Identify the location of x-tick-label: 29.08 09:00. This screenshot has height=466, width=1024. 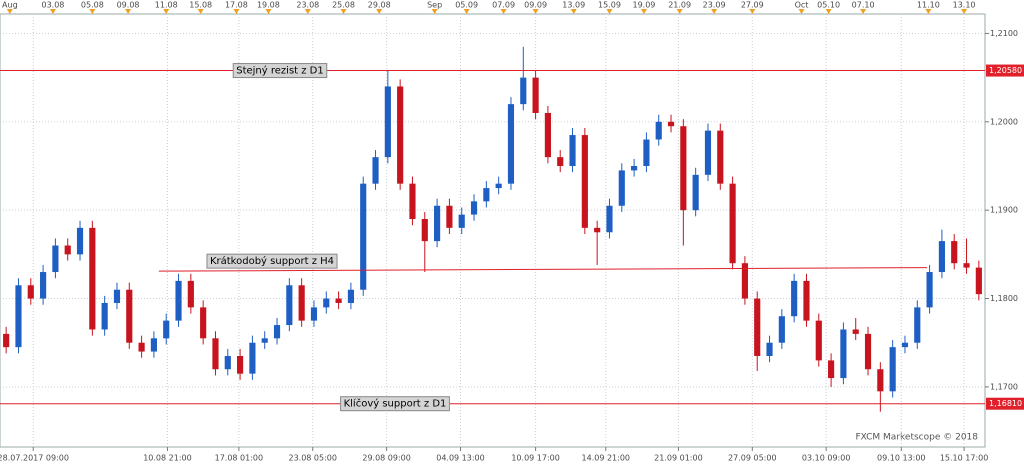
(386, 458).